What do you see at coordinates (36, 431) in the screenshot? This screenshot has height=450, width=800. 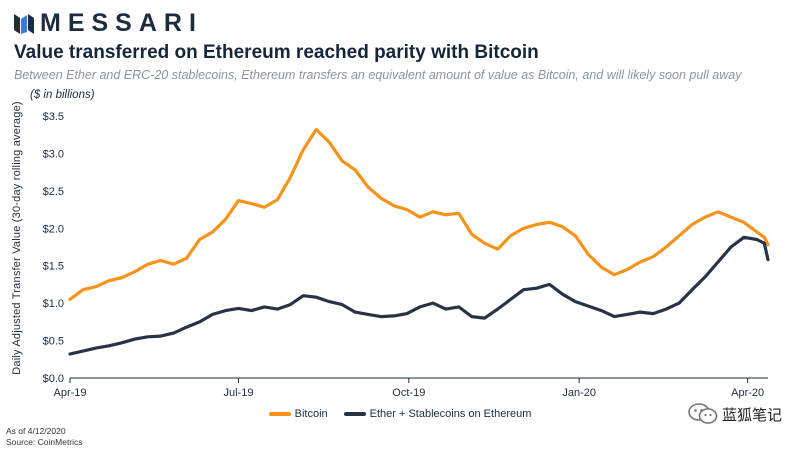 I see `as-of-note: As of 4/12/2020` at bounding box center [36, 431].